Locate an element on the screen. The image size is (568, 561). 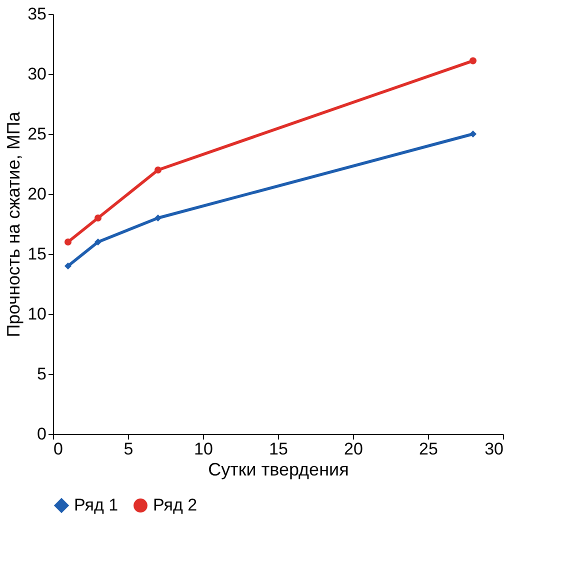
y-tick-label: 30 is located at coordinates (37, 74).